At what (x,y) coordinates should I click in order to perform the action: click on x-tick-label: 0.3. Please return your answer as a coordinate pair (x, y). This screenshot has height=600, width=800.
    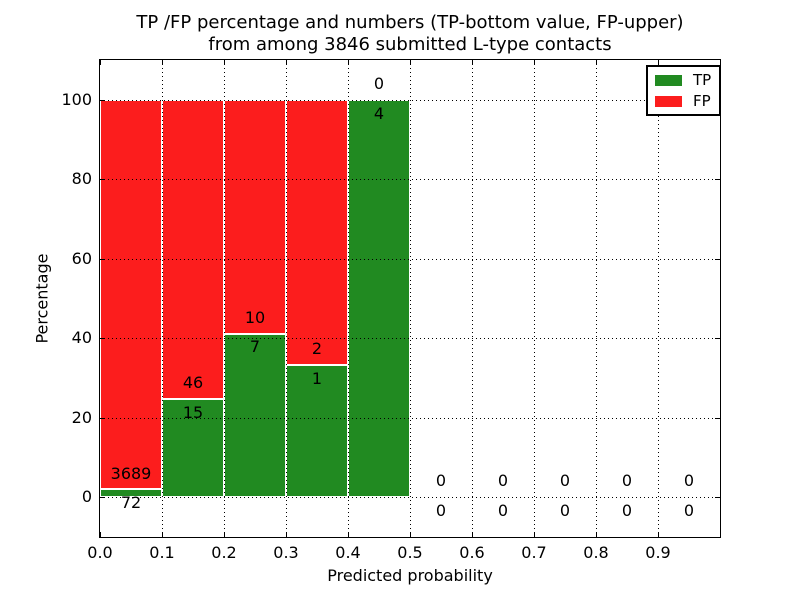
    Looking at the image, I should click on (286, 552).